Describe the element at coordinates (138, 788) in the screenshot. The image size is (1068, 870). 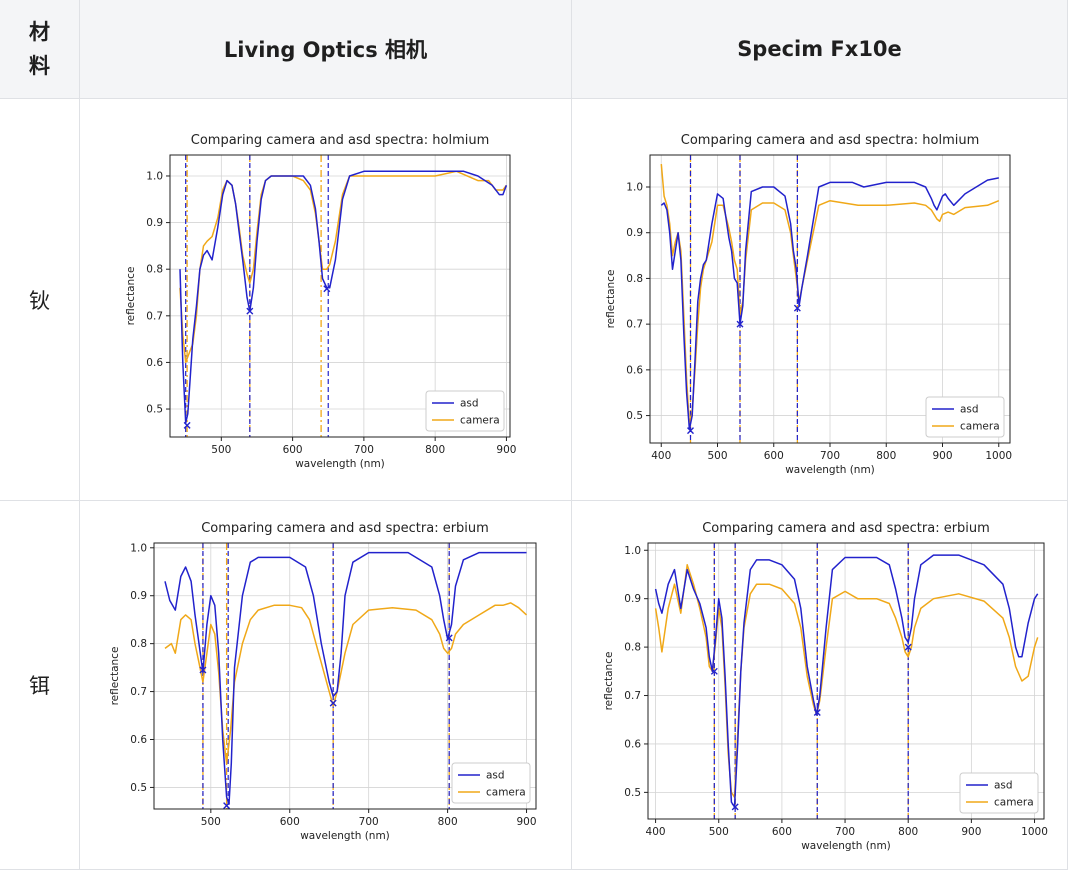
I see `chart-2-ytick-label-0: 0.5` at that location.